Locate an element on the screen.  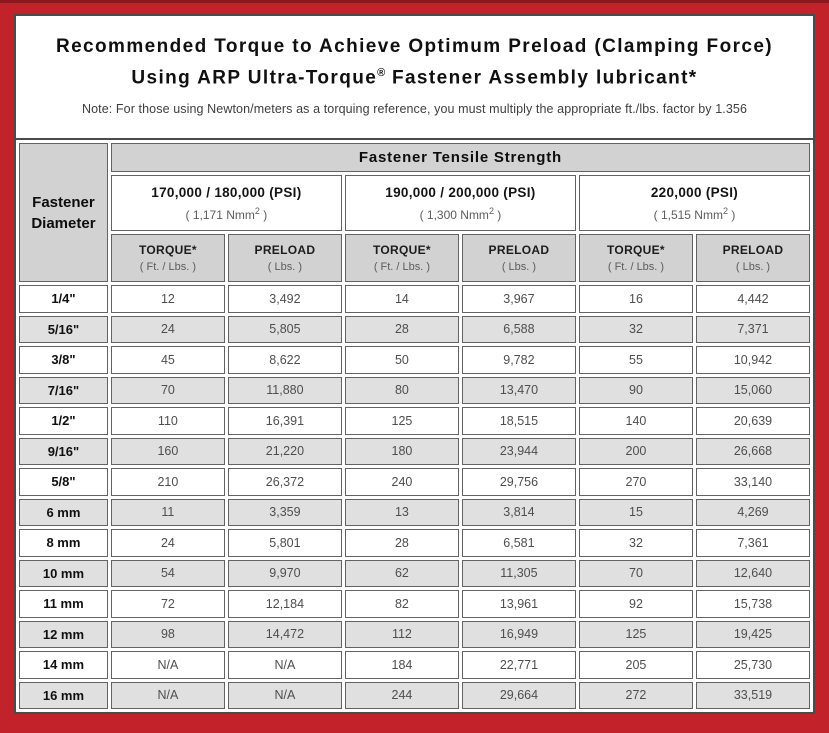
preload-value-cell: 21,220 is located at coordinates (284, 451).